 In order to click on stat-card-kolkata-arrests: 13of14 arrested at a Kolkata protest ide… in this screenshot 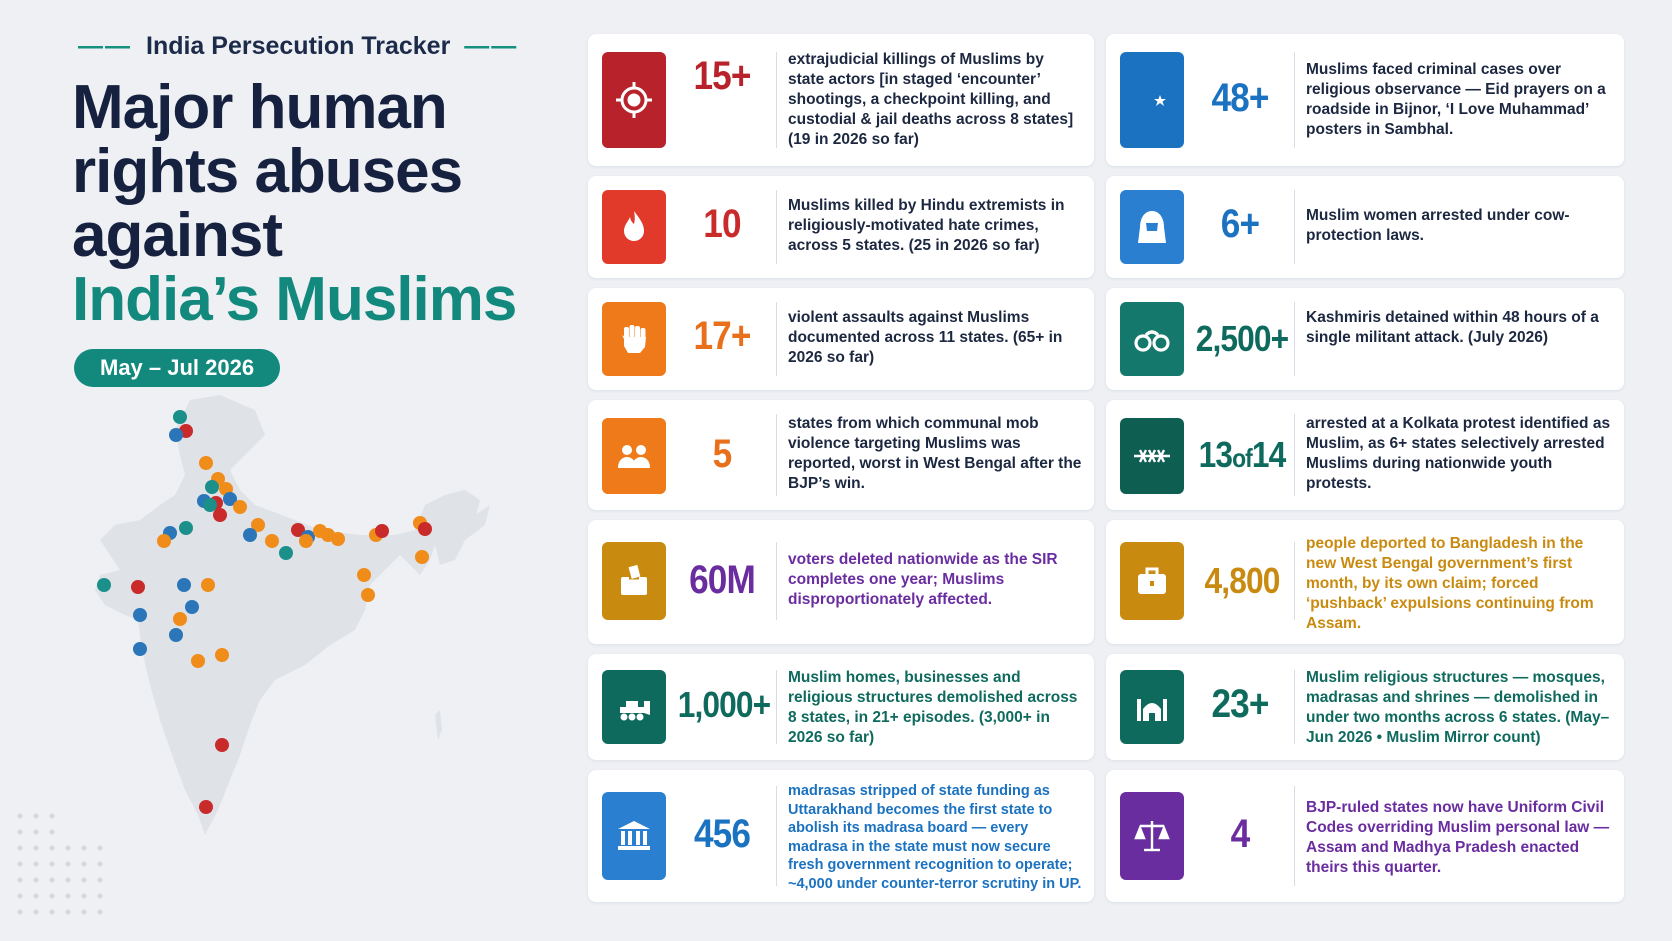, I will do `click(1365, 455)`.